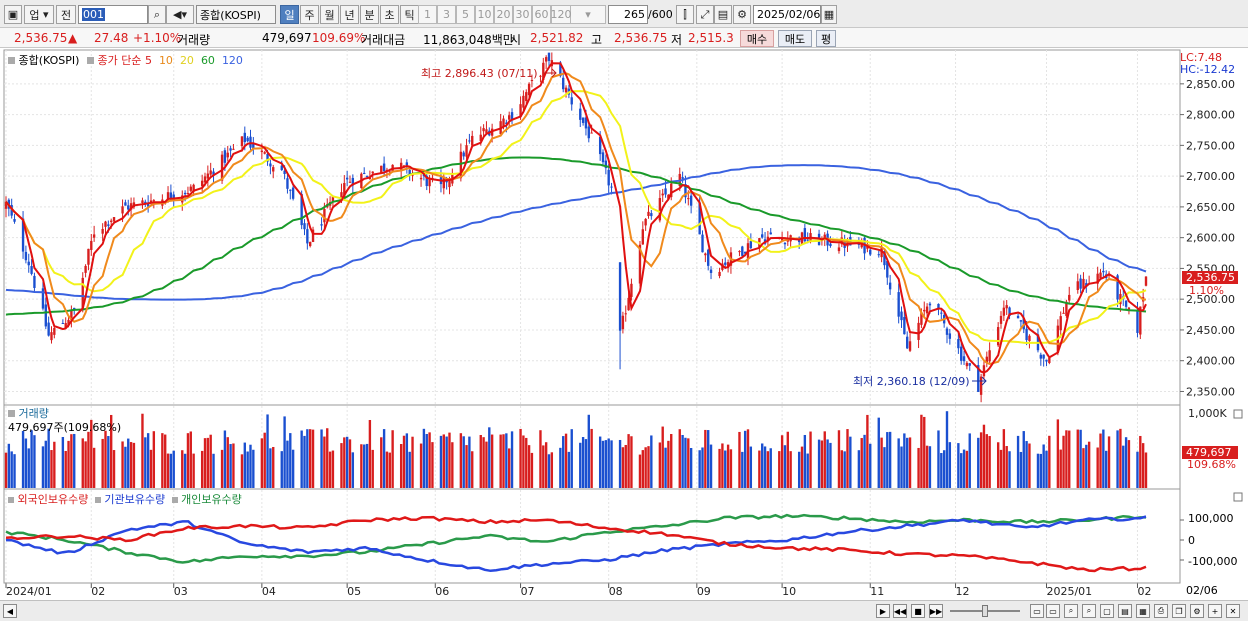  I want to click on y-tick-label: 2,450.00, so click(1210, 330).